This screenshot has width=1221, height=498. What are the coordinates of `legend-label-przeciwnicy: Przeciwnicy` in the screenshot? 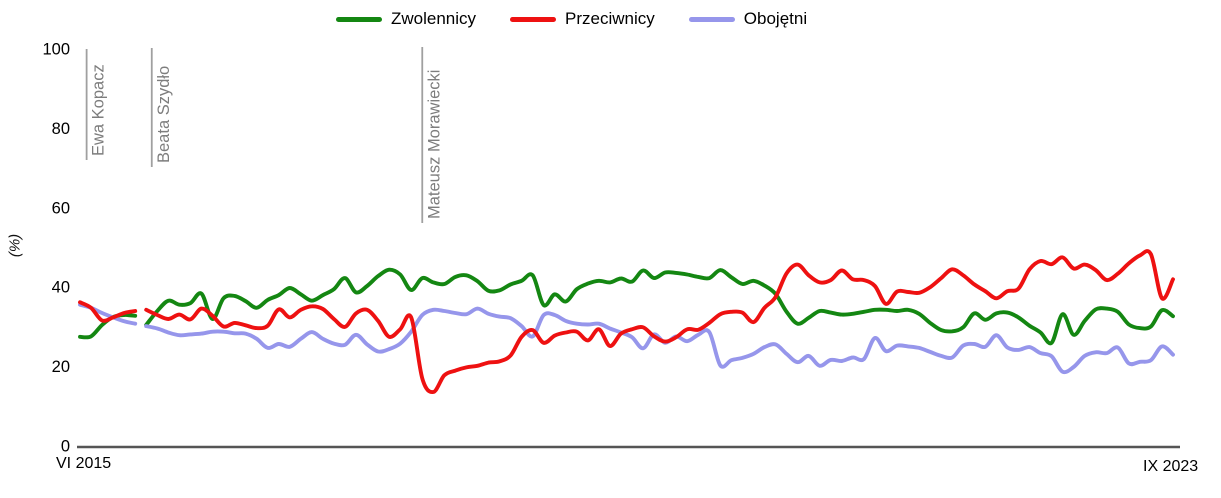 It's located at (610, 18).